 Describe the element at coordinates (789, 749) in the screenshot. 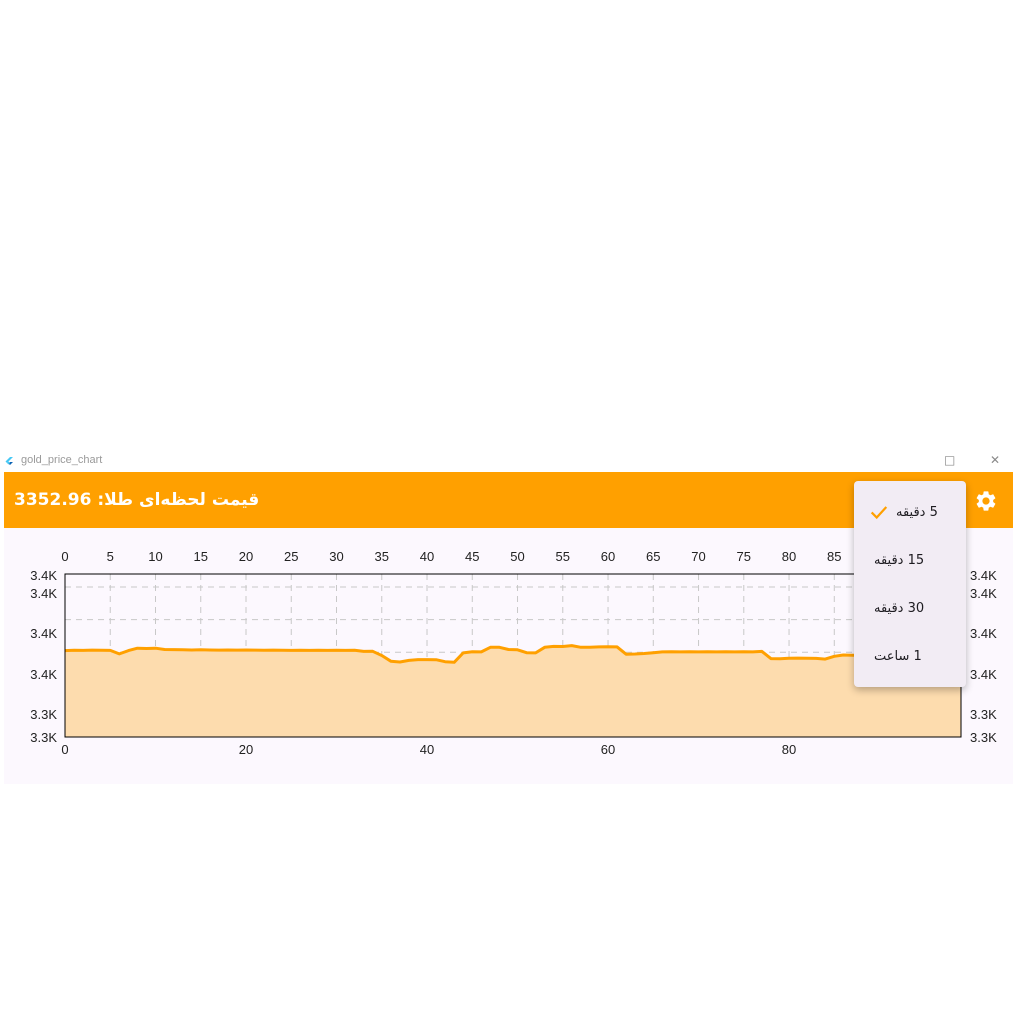

I see `x-tick-label-bottom: 80` at that location.